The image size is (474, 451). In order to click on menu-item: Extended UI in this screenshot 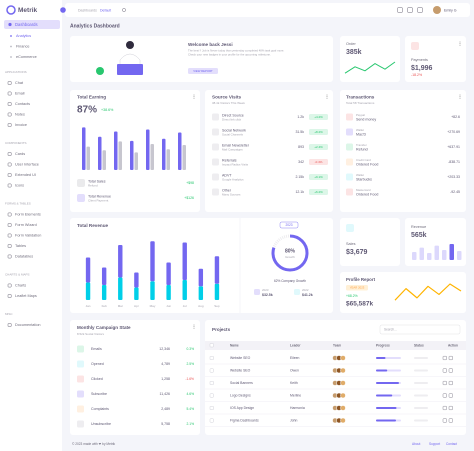, I will do `click(25, 175)`.